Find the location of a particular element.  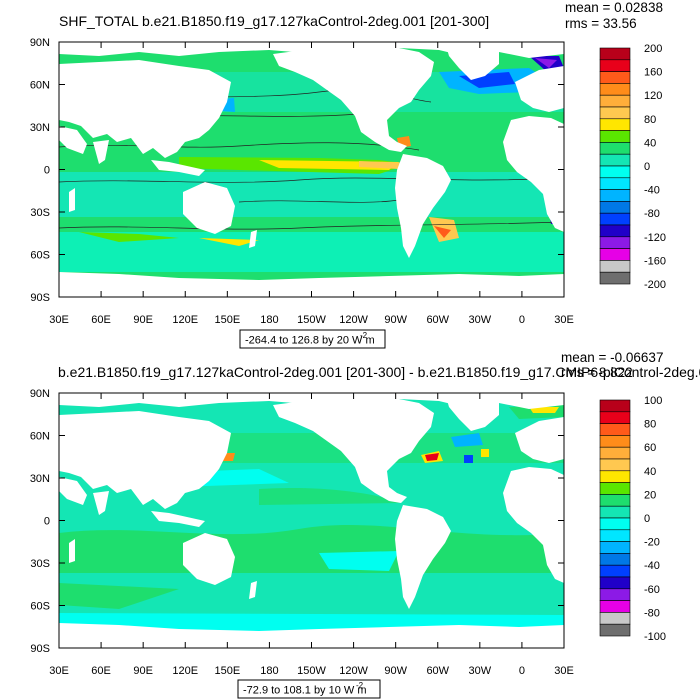

range-label: -264.4 to 126.8 by 20 W m is located at coordinates (310, 341).